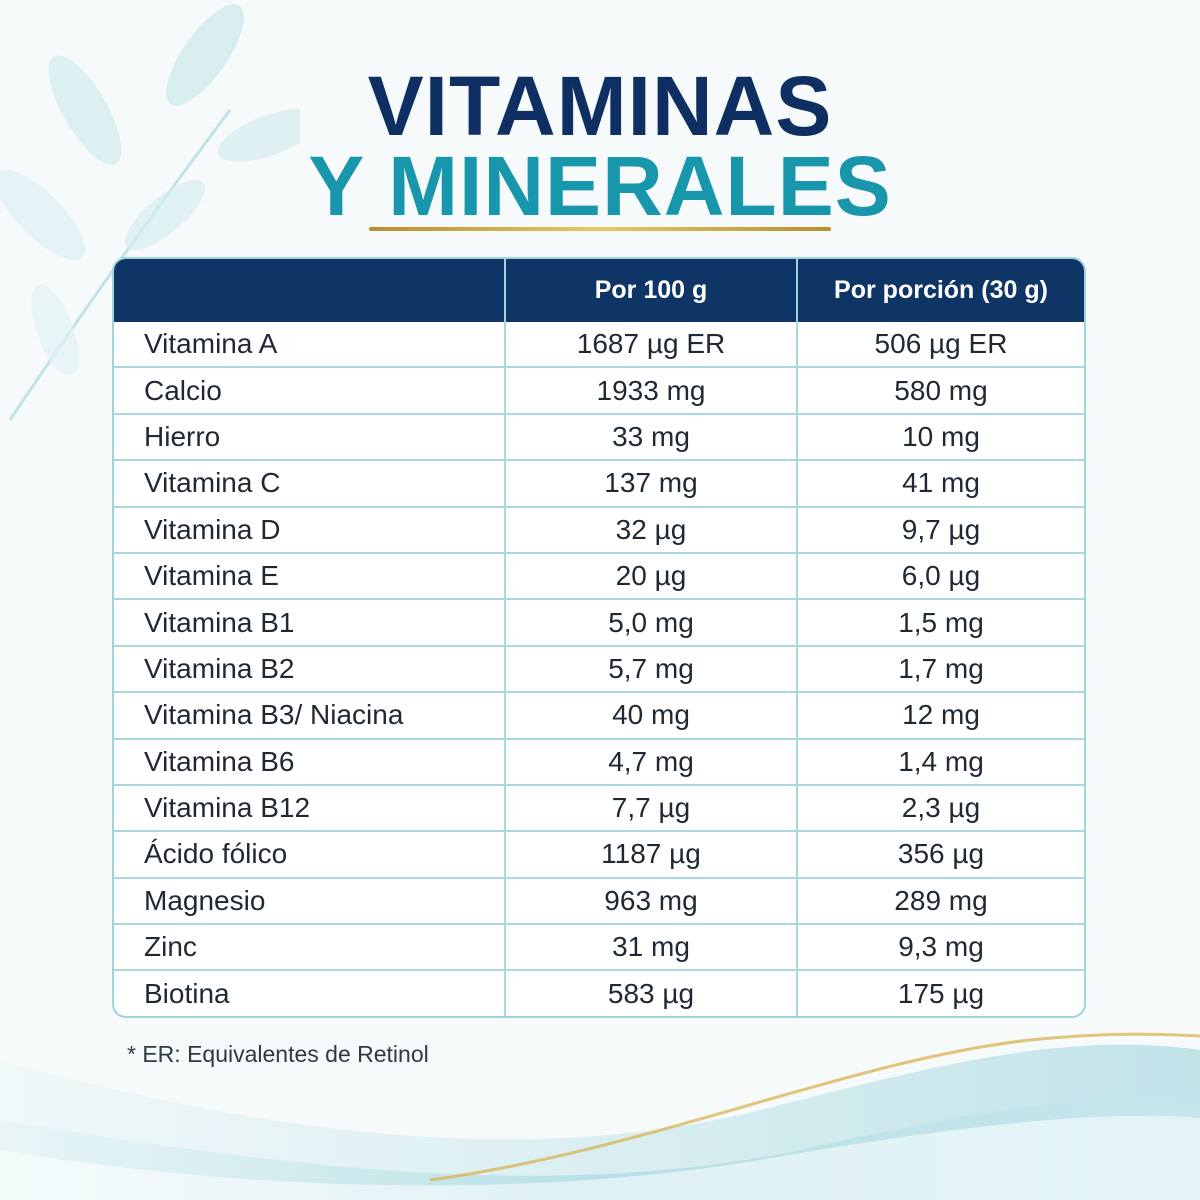  What do you see at coordinates (940, 483) in the screenshot?
I see `value-per-portion: 41 mg` at bounding box center [940, 483].